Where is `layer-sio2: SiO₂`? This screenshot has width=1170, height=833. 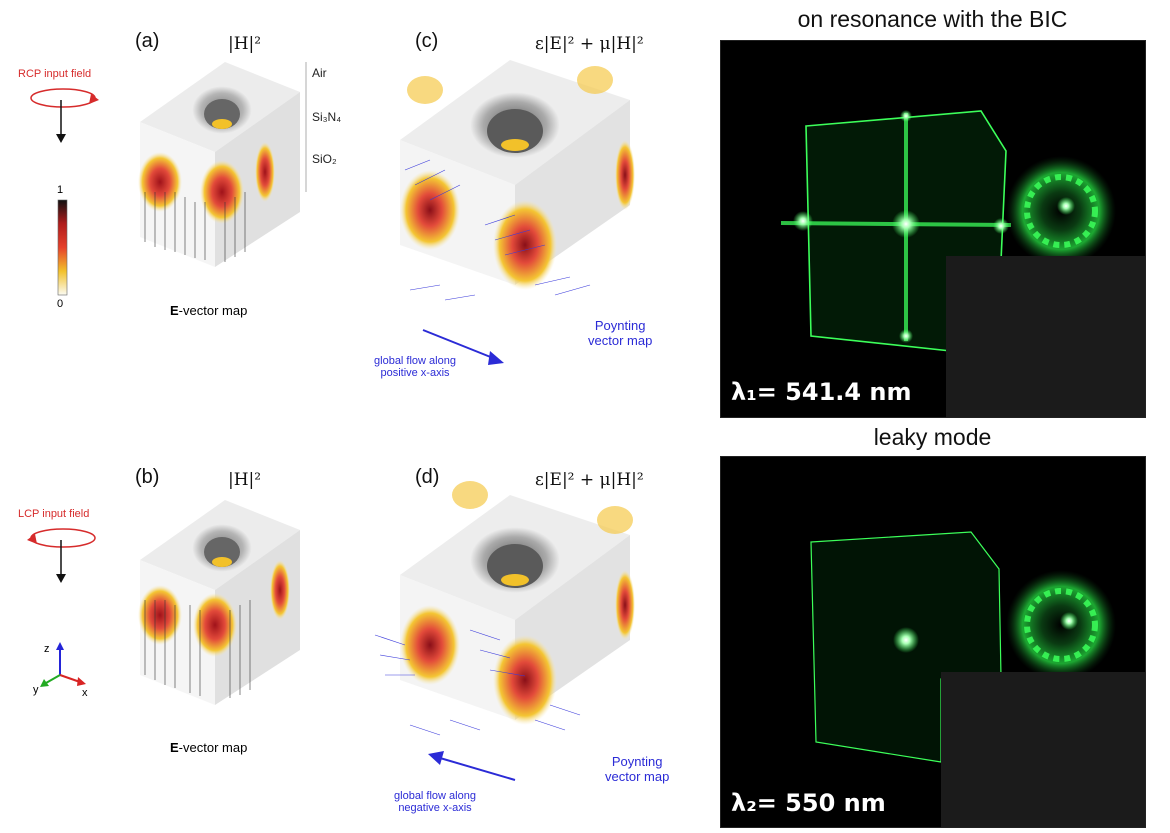 layer-sio2: SiO₂ is located at coordinates (324, 159).